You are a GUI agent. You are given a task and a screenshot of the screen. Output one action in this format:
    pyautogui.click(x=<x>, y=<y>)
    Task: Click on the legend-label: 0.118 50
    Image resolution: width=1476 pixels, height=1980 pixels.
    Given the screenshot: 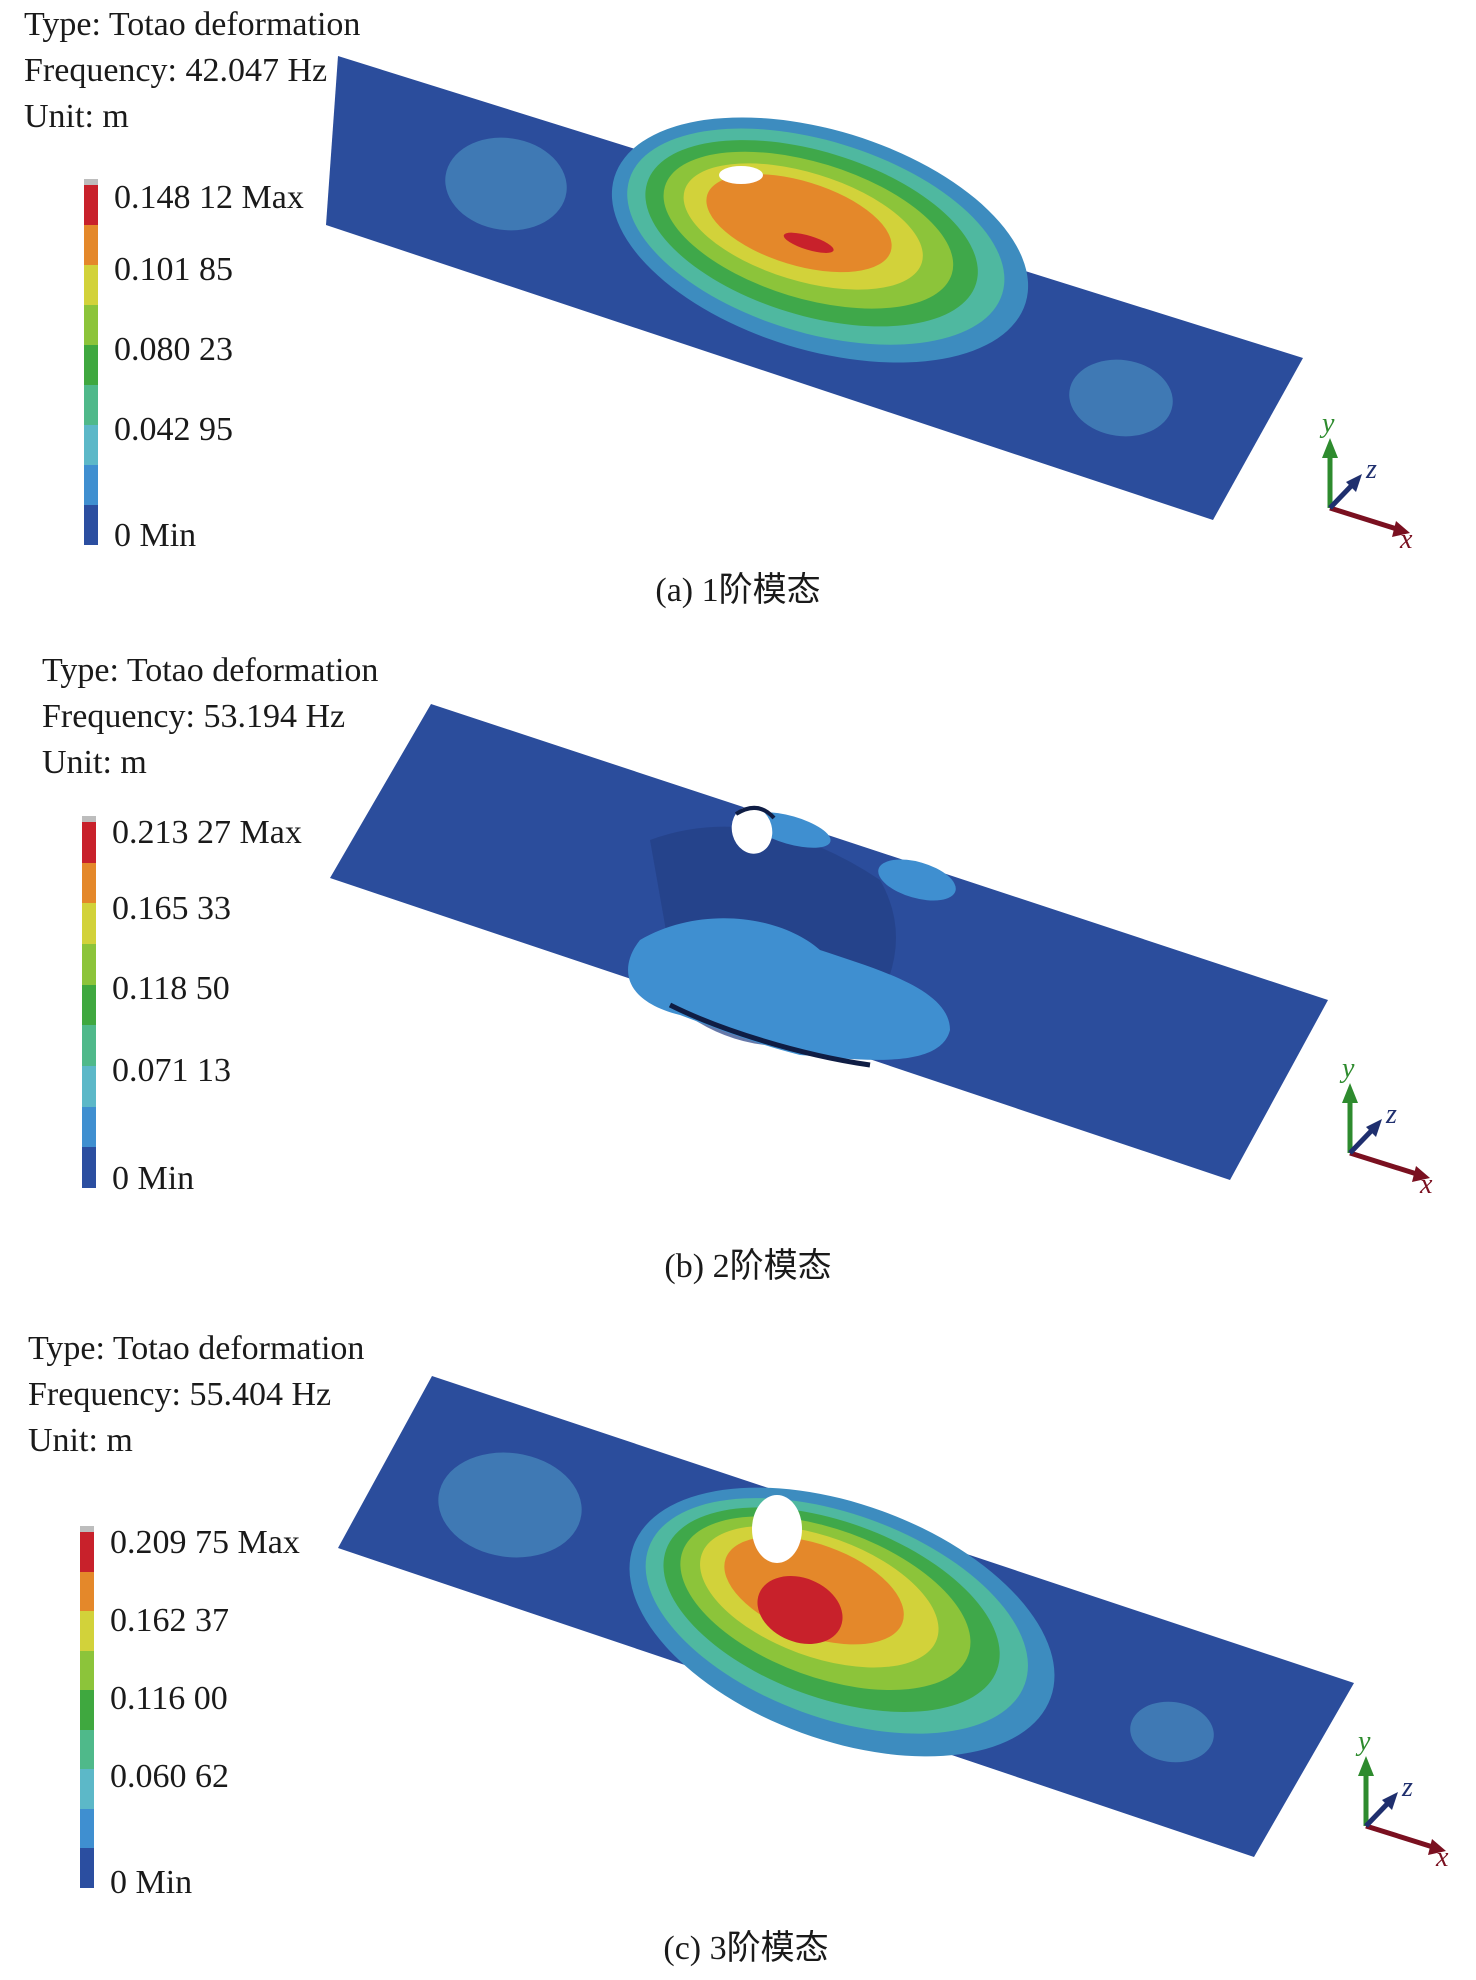 What is the action you would take?
    pyautogui.click(x=171, y=988)
    